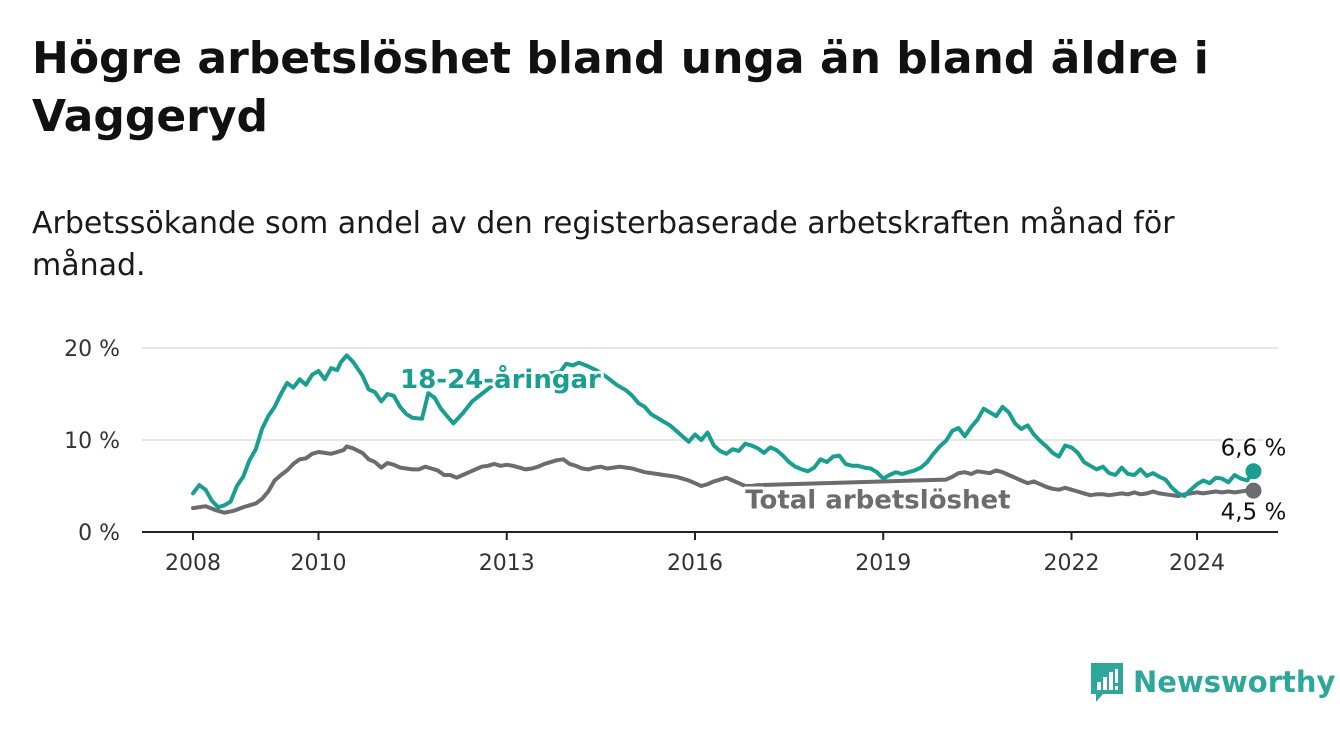  What do you see at coordinates (1107, 682) in the screenshot?
I see `newsworthy-logo-icon` at bounding box center [1107, 682].